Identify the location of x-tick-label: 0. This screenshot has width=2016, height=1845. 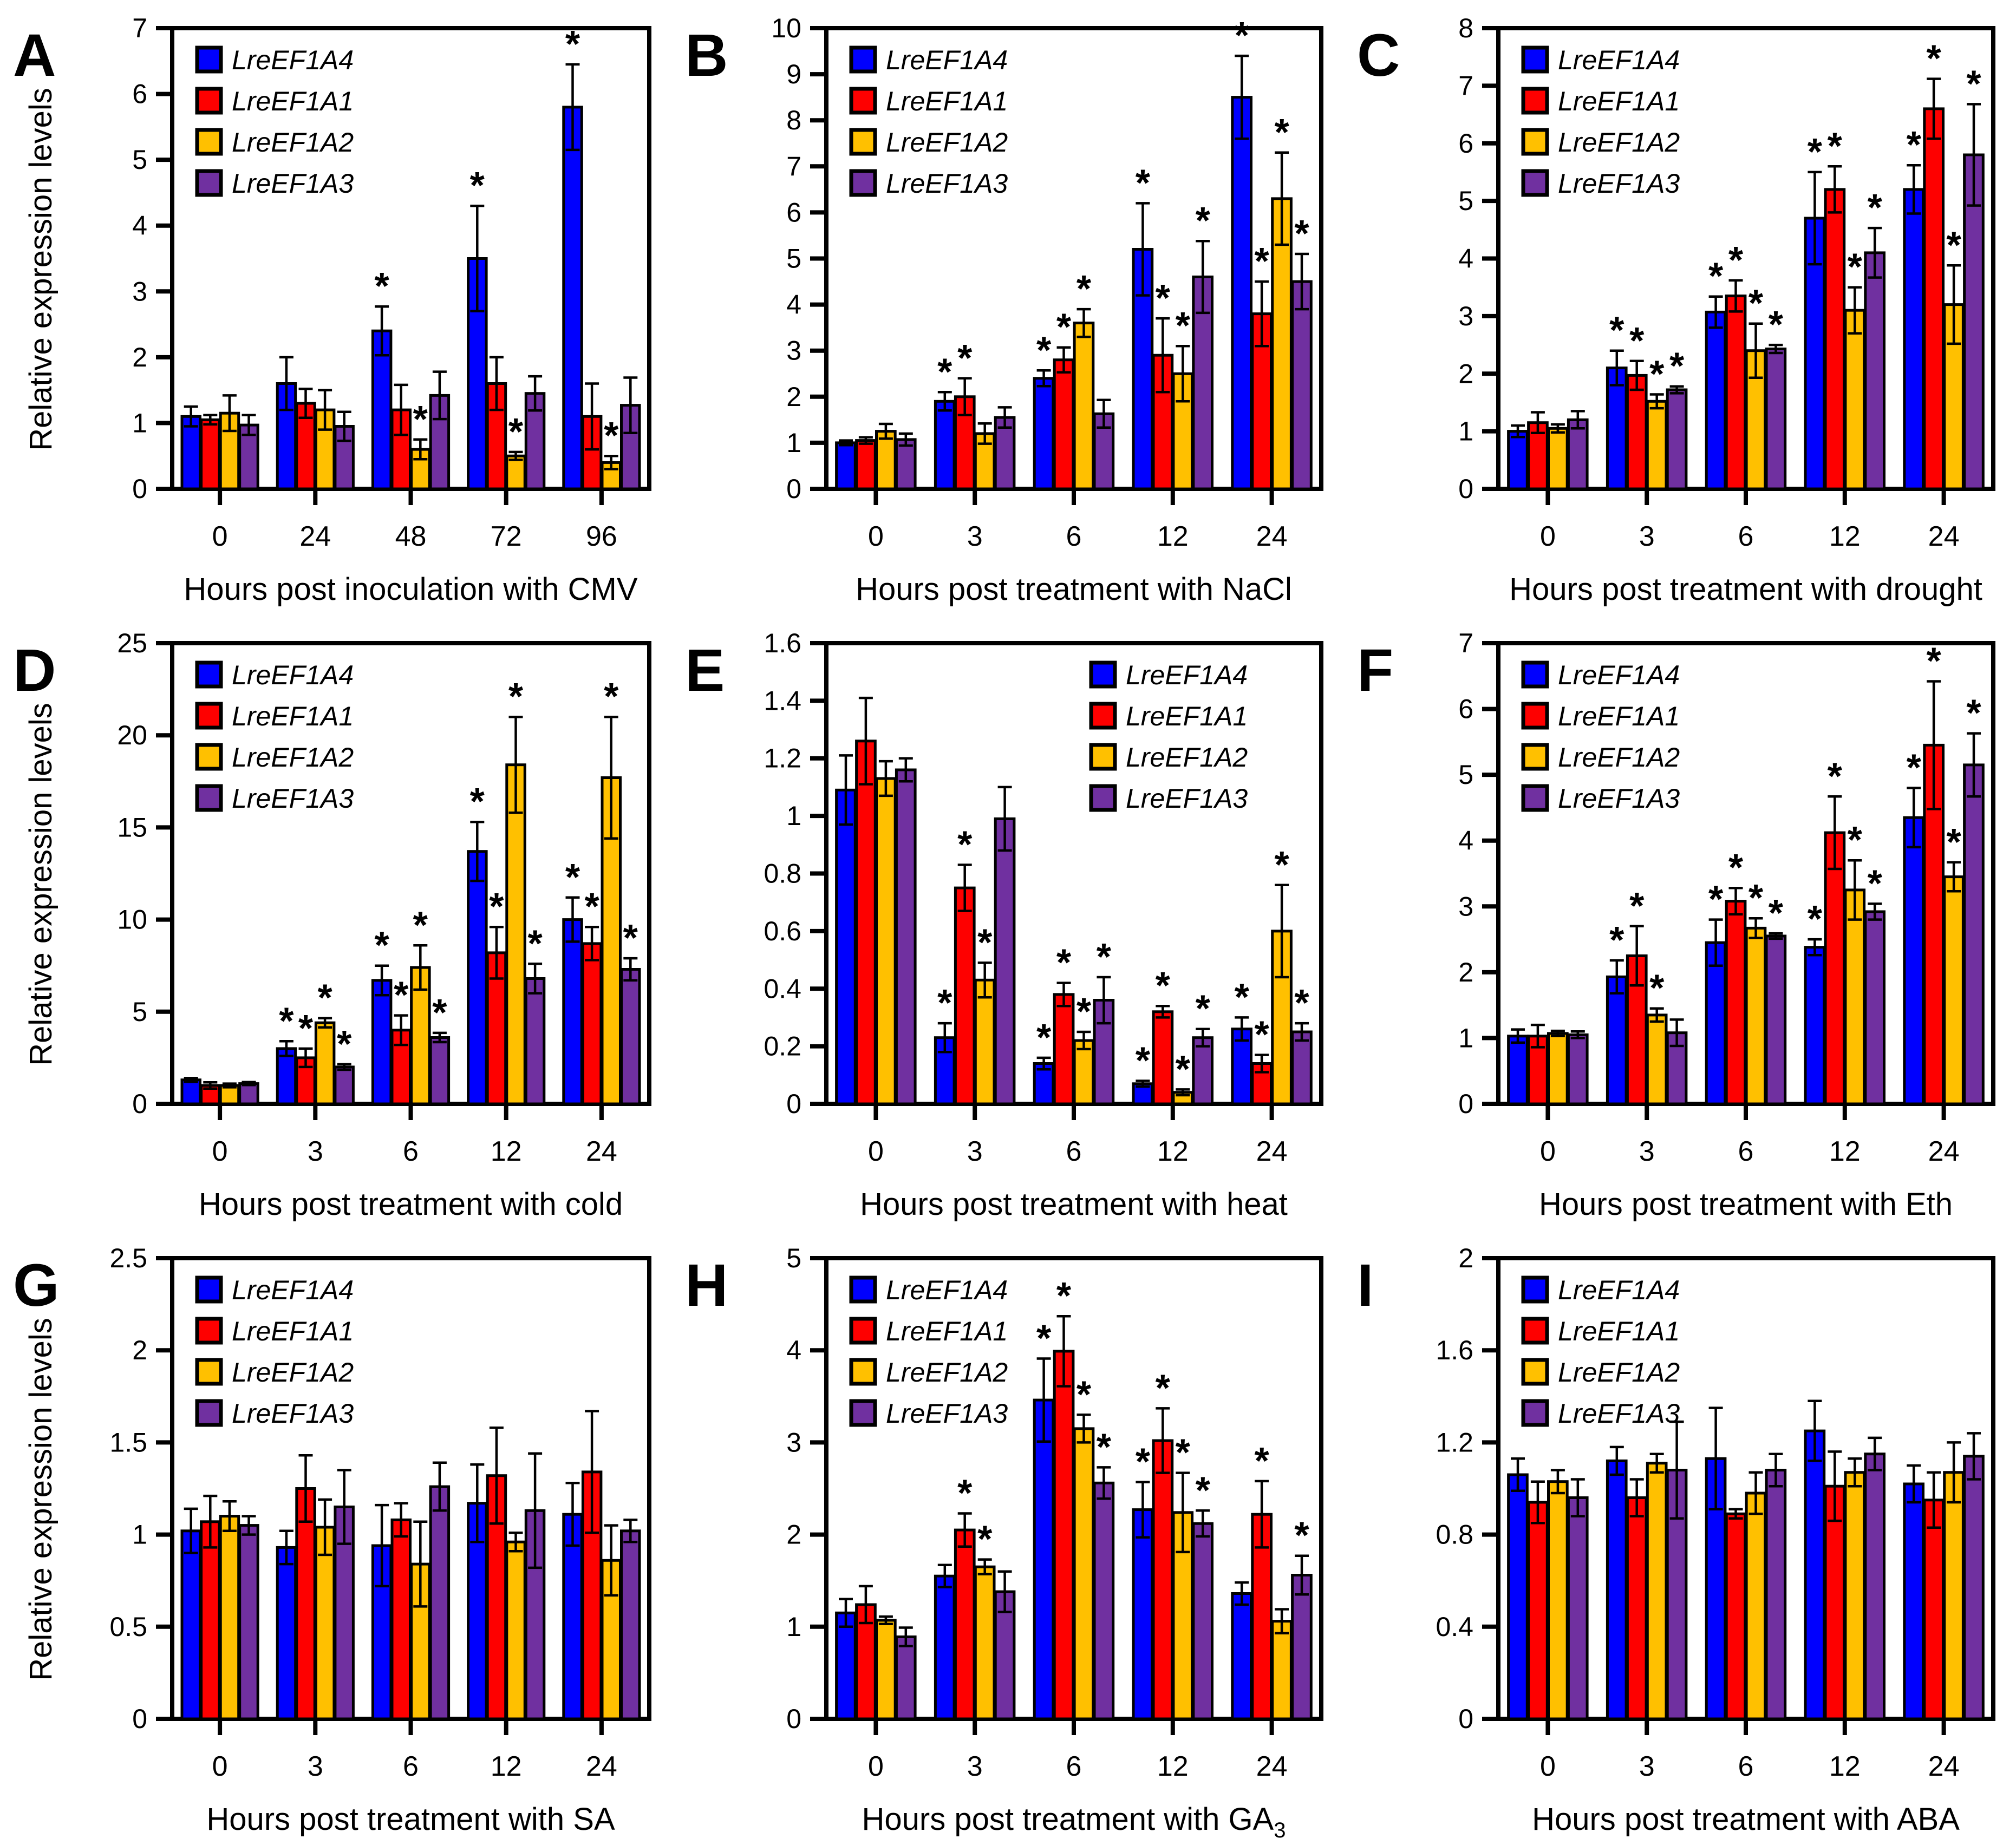
(876, 1766).